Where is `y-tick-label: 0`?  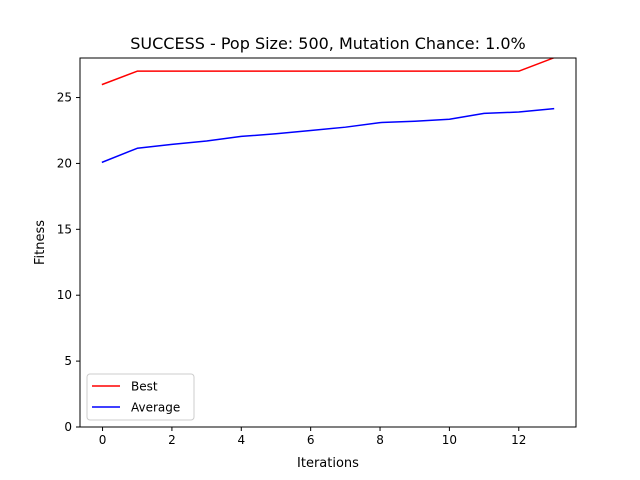 y-tick-label: 0 is located at coordinates (68, 427).